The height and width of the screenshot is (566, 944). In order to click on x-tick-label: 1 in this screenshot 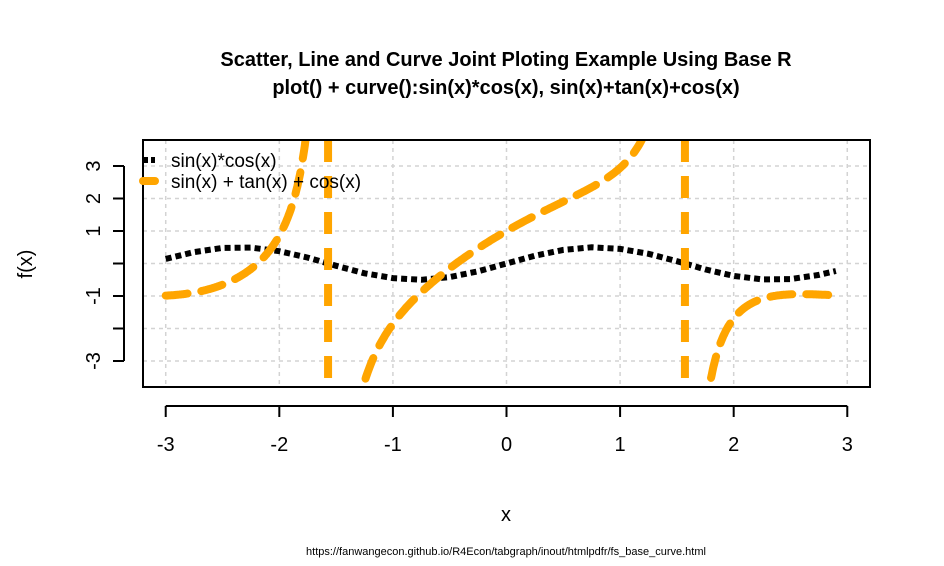, I will do `click(620, 445)`.